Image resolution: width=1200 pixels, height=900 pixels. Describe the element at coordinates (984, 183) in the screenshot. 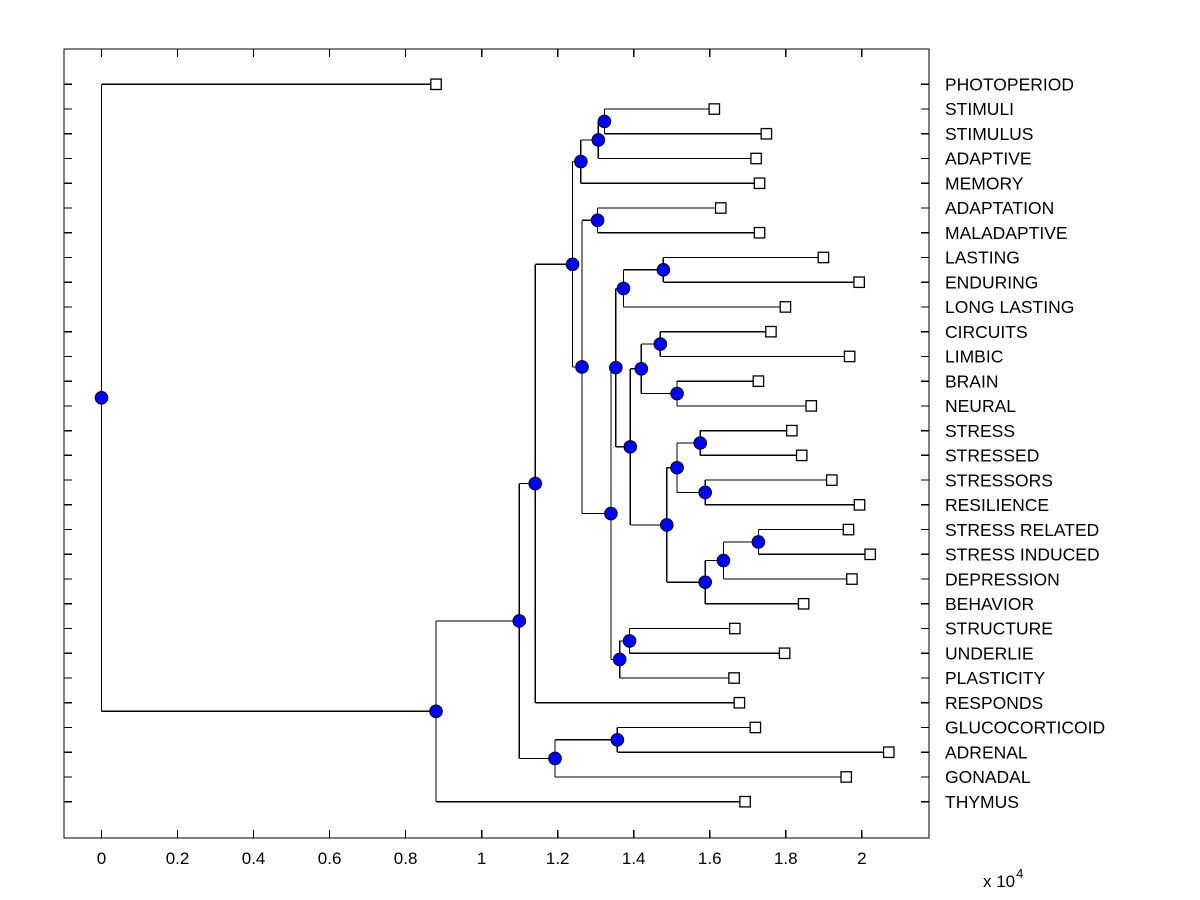

I see `leaf-label: MEMORY` at that location.